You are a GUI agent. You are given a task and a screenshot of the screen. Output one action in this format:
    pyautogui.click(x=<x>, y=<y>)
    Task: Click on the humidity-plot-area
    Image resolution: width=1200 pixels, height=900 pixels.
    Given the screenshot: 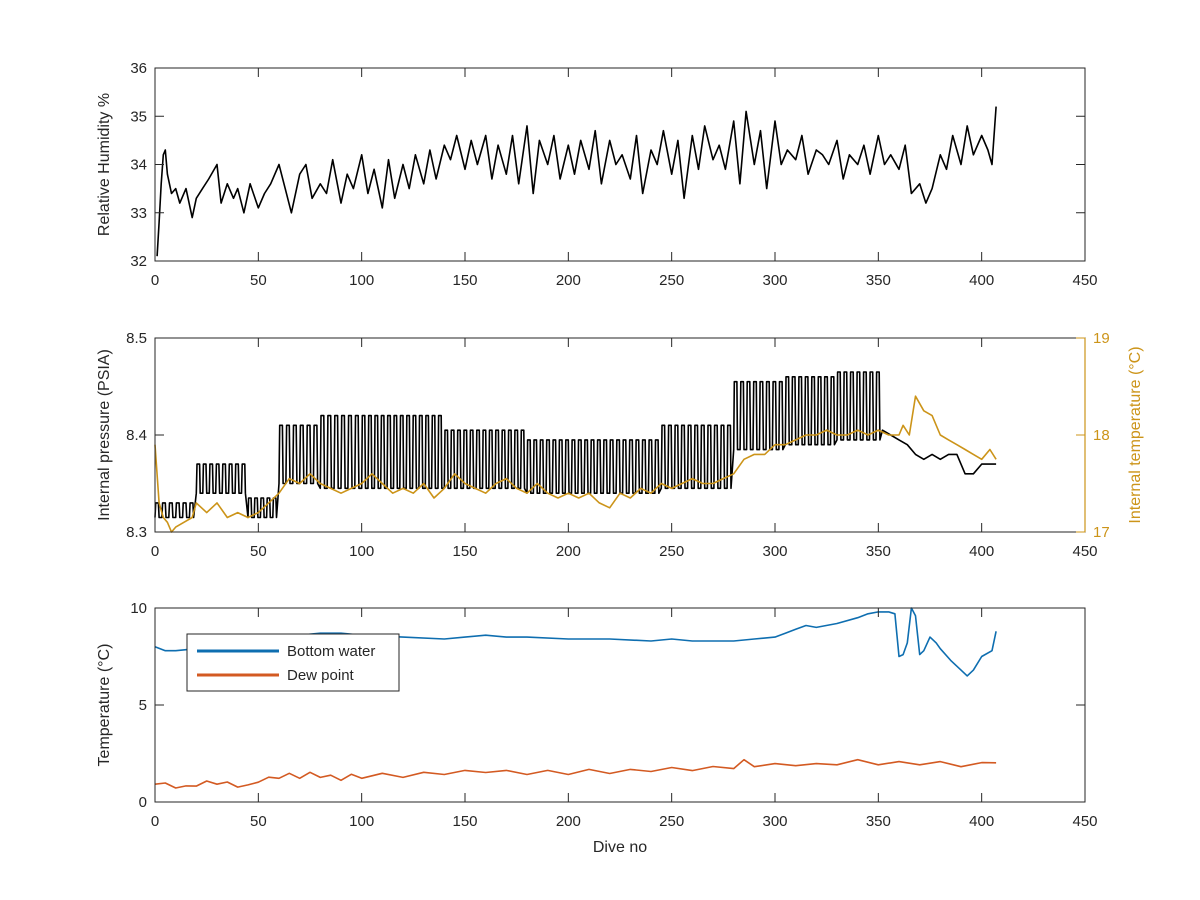 What is the action you would take?
    pyautogui.click(x=576, y=181)
    